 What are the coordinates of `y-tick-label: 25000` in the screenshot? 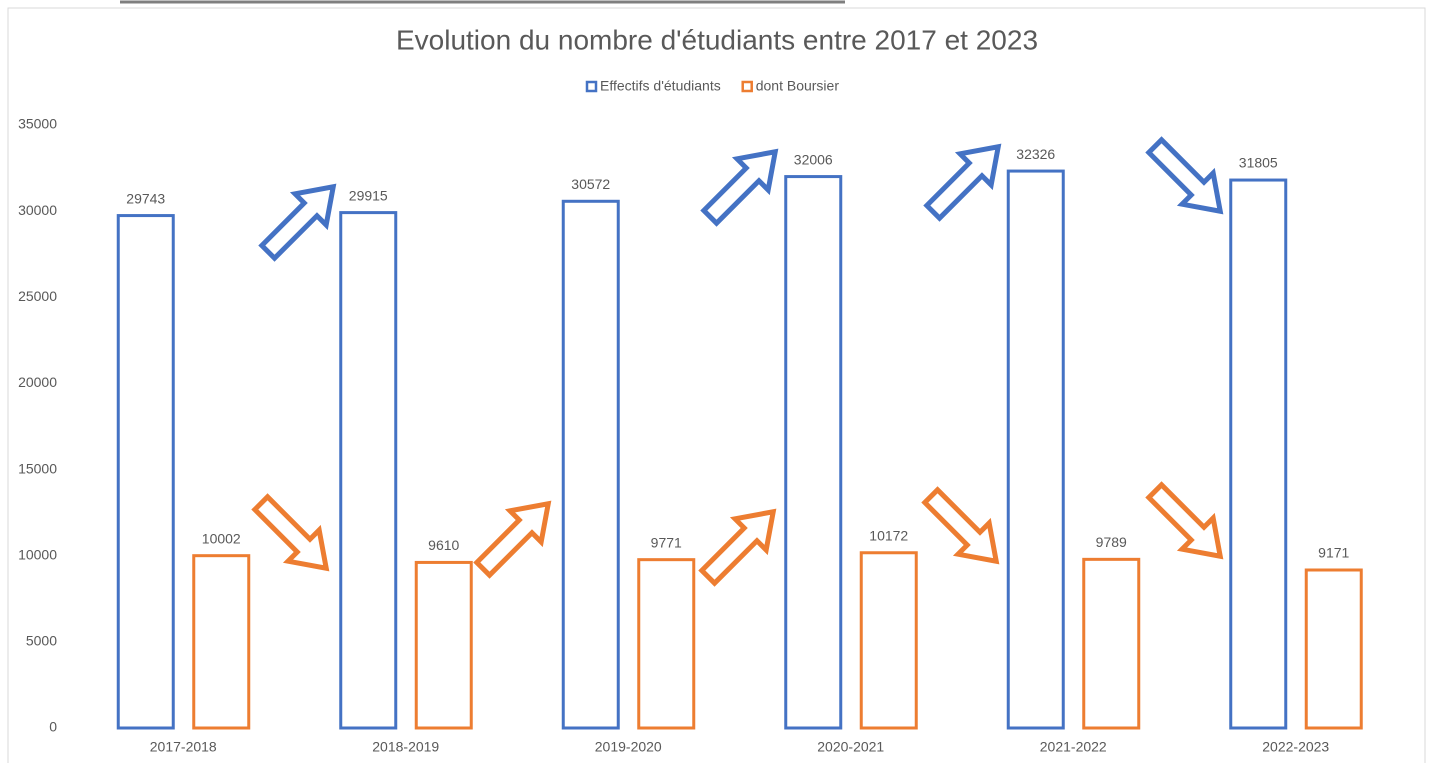 It's located at (37, 296).